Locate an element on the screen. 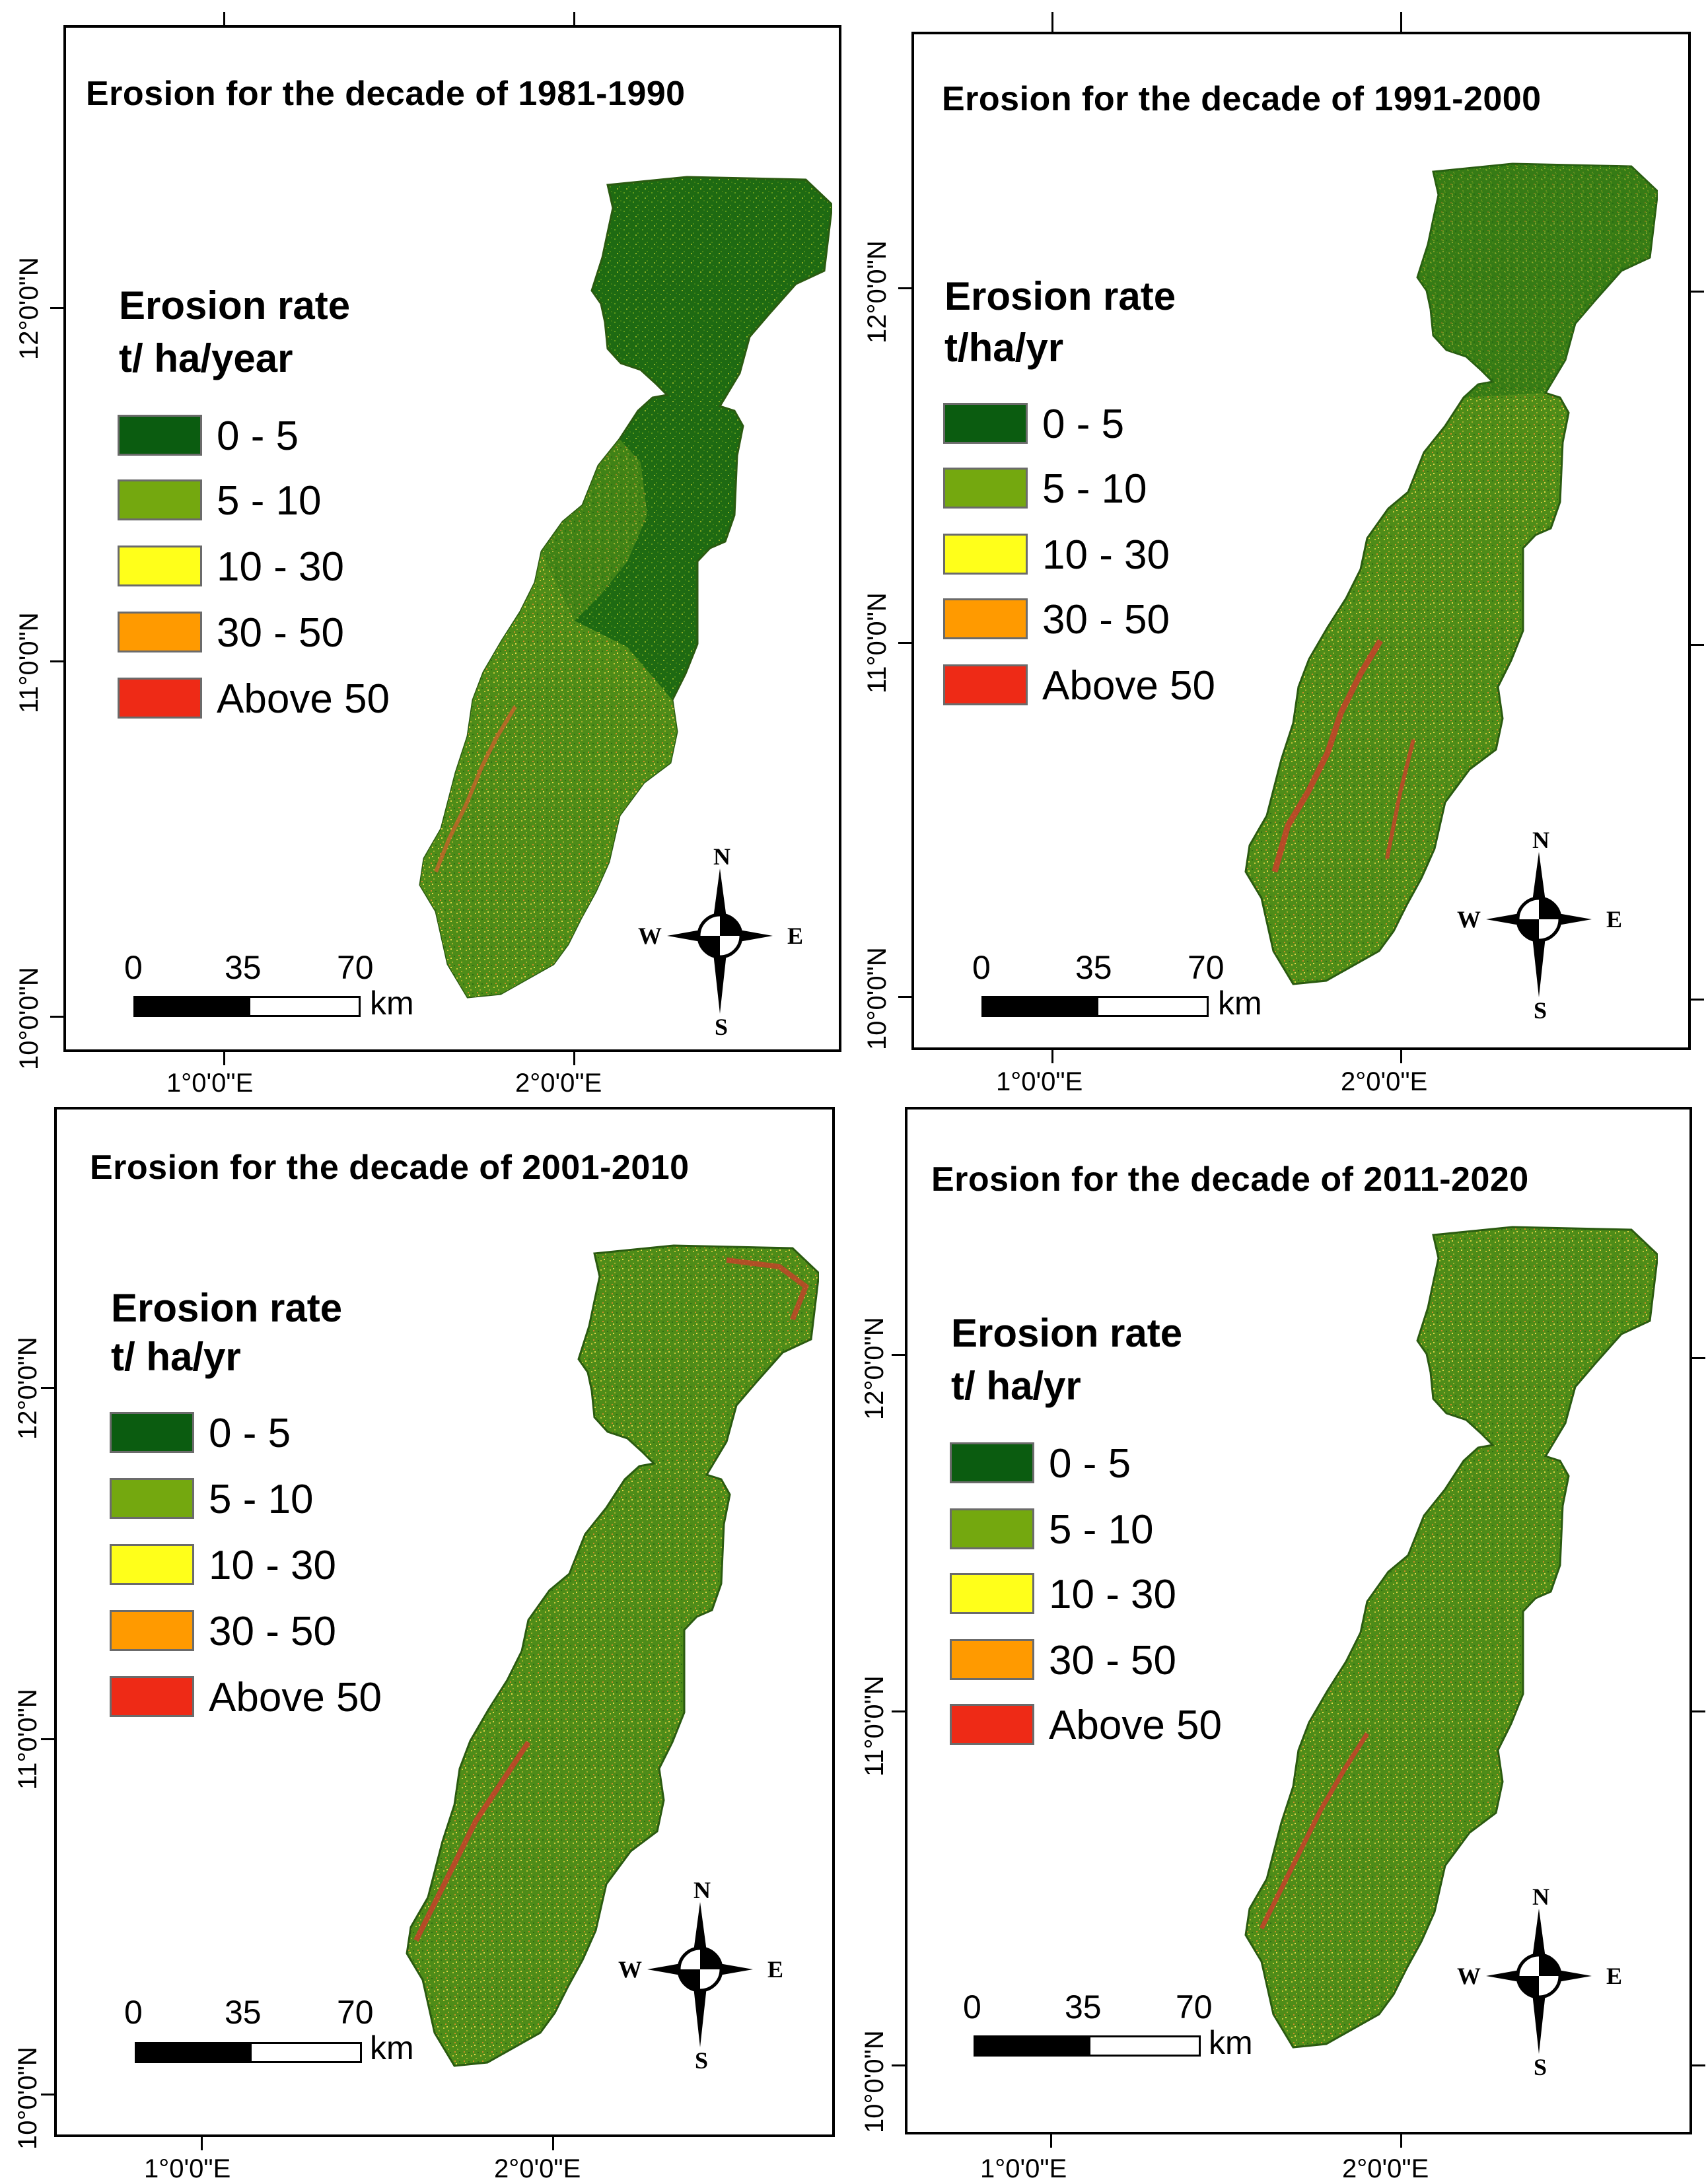 The image size is (1706, 2184). map-title: Erosion for the decade of 1991-2000 is located at coordinates (1242, 99).